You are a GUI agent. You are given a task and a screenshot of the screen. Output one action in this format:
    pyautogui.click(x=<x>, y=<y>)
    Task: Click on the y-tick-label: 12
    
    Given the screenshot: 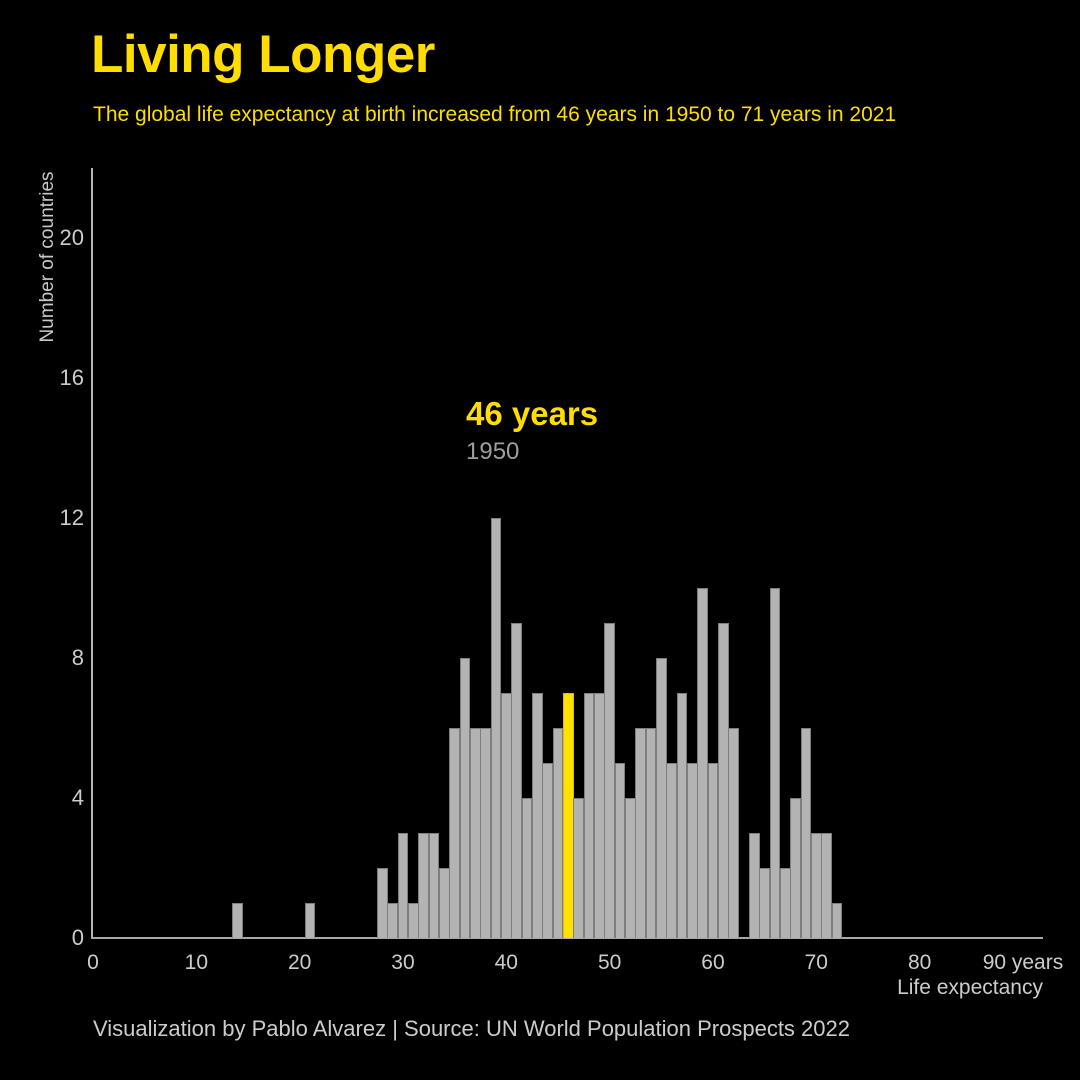 What is the action you would take?
    pyautogui.click(x=71, y=517)
    